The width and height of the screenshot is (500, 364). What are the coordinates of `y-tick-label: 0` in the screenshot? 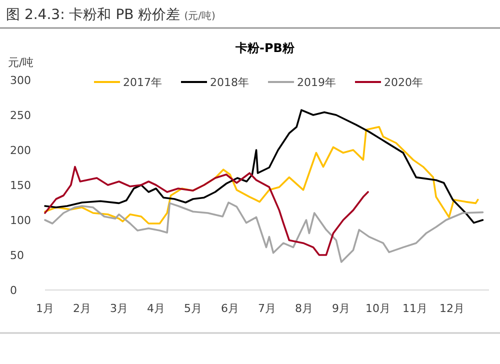 It's located at (13, 290).